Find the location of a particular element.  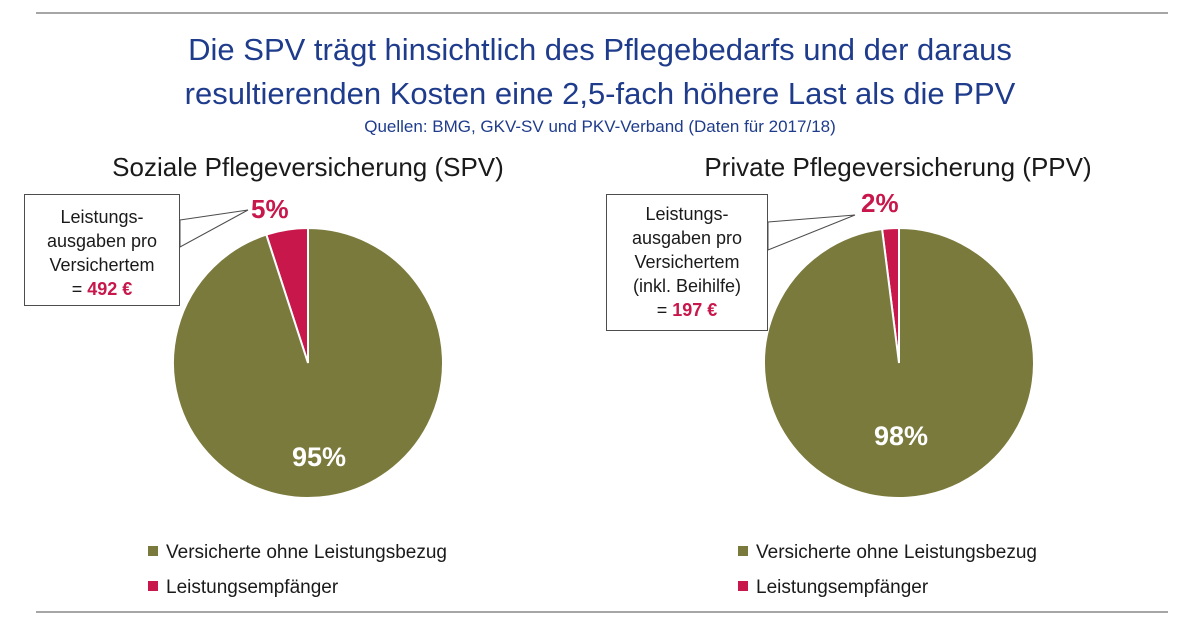

ppv-pie-slice-versicherte is located at coordinates (899, 362).